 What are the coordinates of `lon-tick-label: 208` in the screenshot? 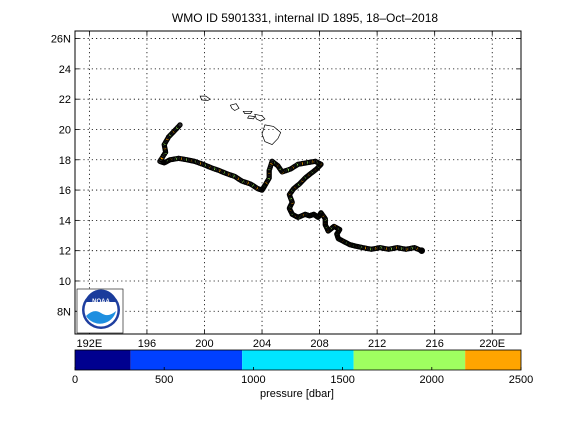 It's located at (319, 344).